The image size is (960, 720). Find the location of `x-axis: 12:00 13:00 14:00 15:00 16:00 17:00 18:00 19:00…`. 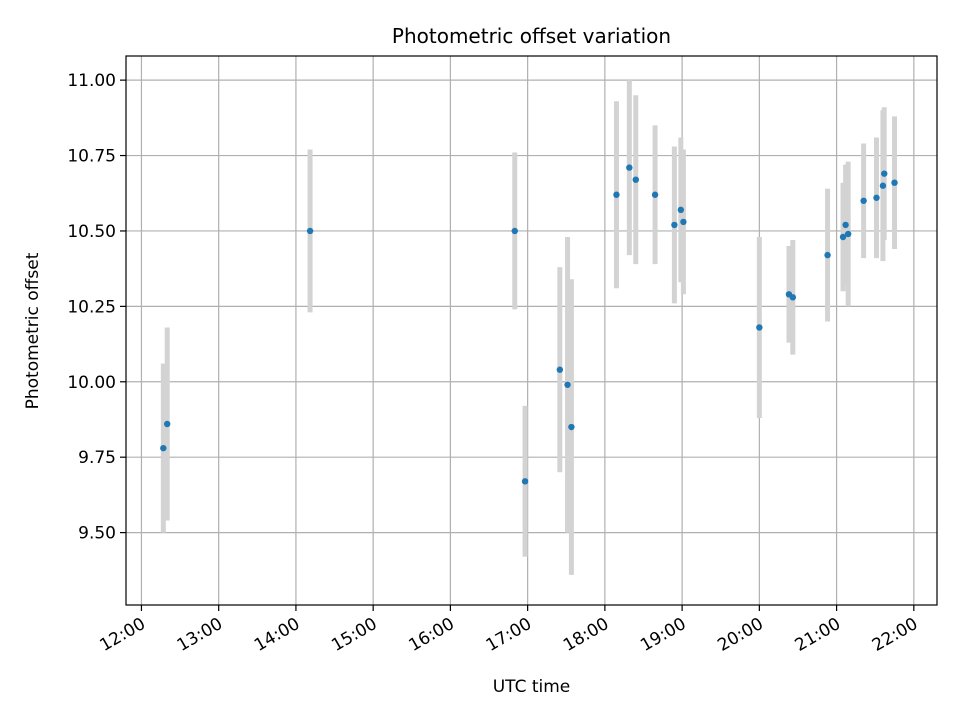

x-axis: 12:00 13:00 14:00 15:00 16:00 17:00 18:00 19:00… is located at coordinates (509, 630).